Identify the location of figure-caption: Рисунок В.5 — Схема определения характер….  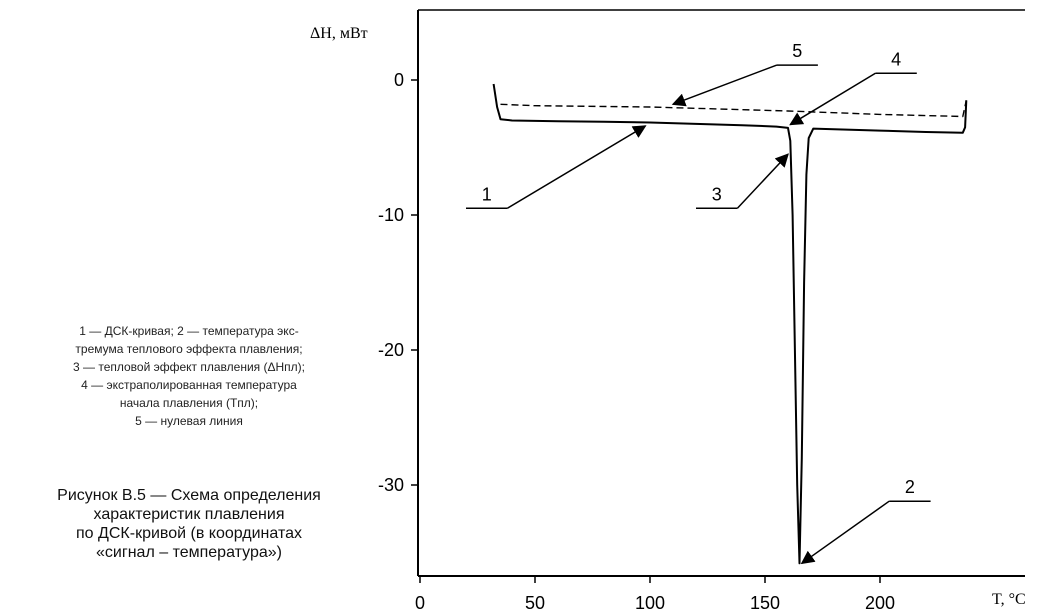
(189, 524).